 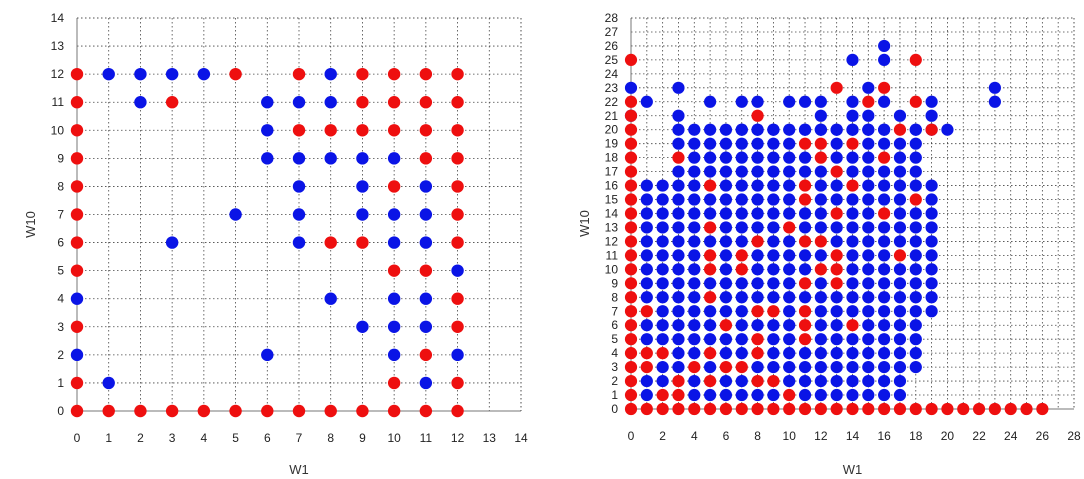 What do you see at coordinates (60, 327) in the screenshot?
I see `y-tick-label: 3` at bounding box center [60, 327].